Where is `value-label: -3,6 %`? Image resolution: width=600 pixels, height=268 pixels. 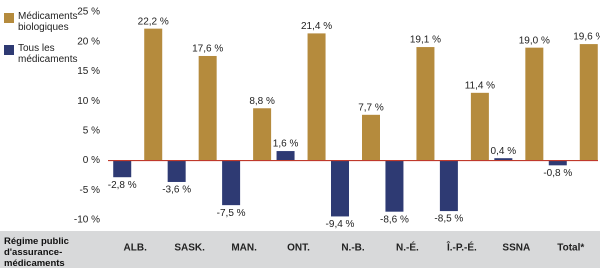 value-label: -3,6 % is located at coordinates (176, 190).